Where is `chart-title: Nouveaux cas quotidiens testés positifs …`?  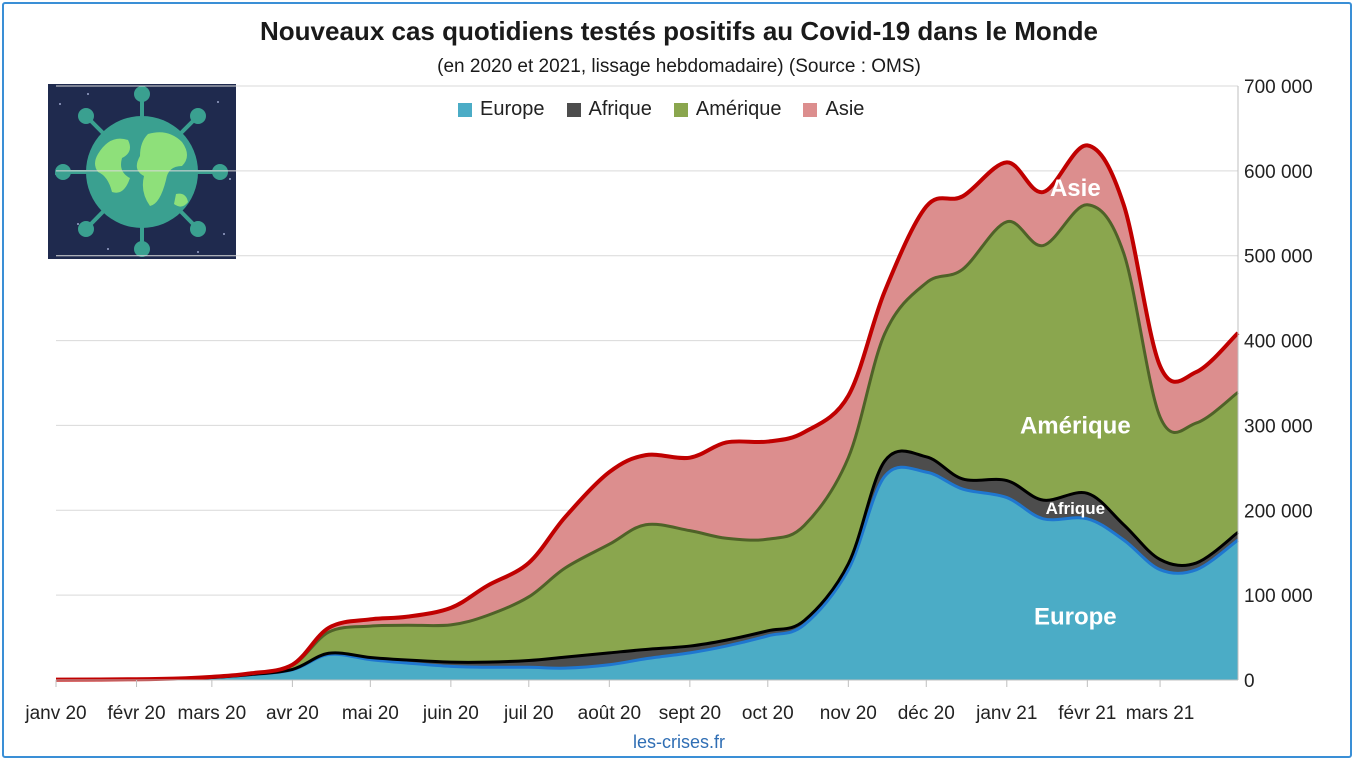
chart-title: Nouveaux cas quotidiens testés positifs … is located at coordinates (679, 31).